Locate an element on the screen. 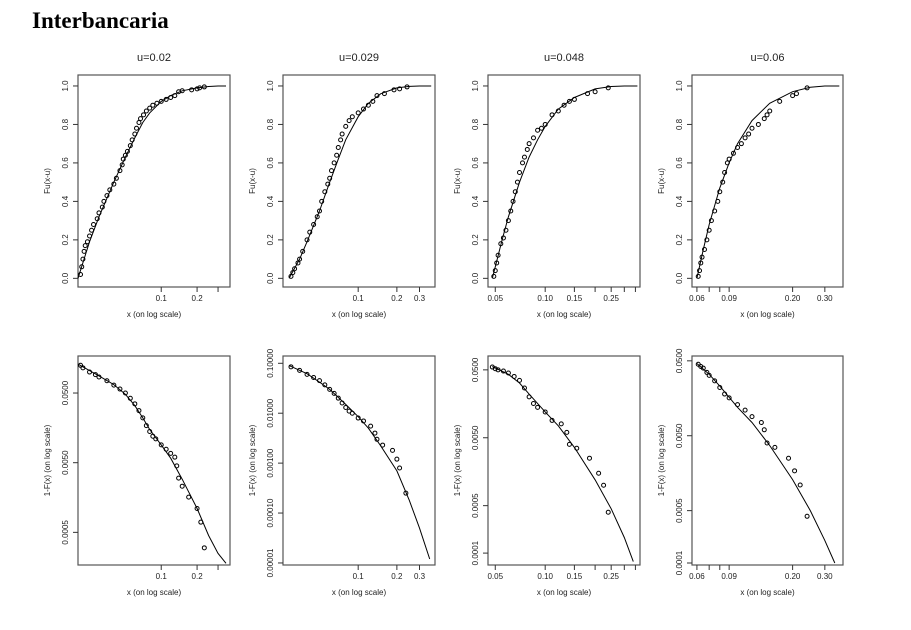 This screenshot has height=630, width=911. panel-title: u=0.029 is located at coordinates (359, 58).